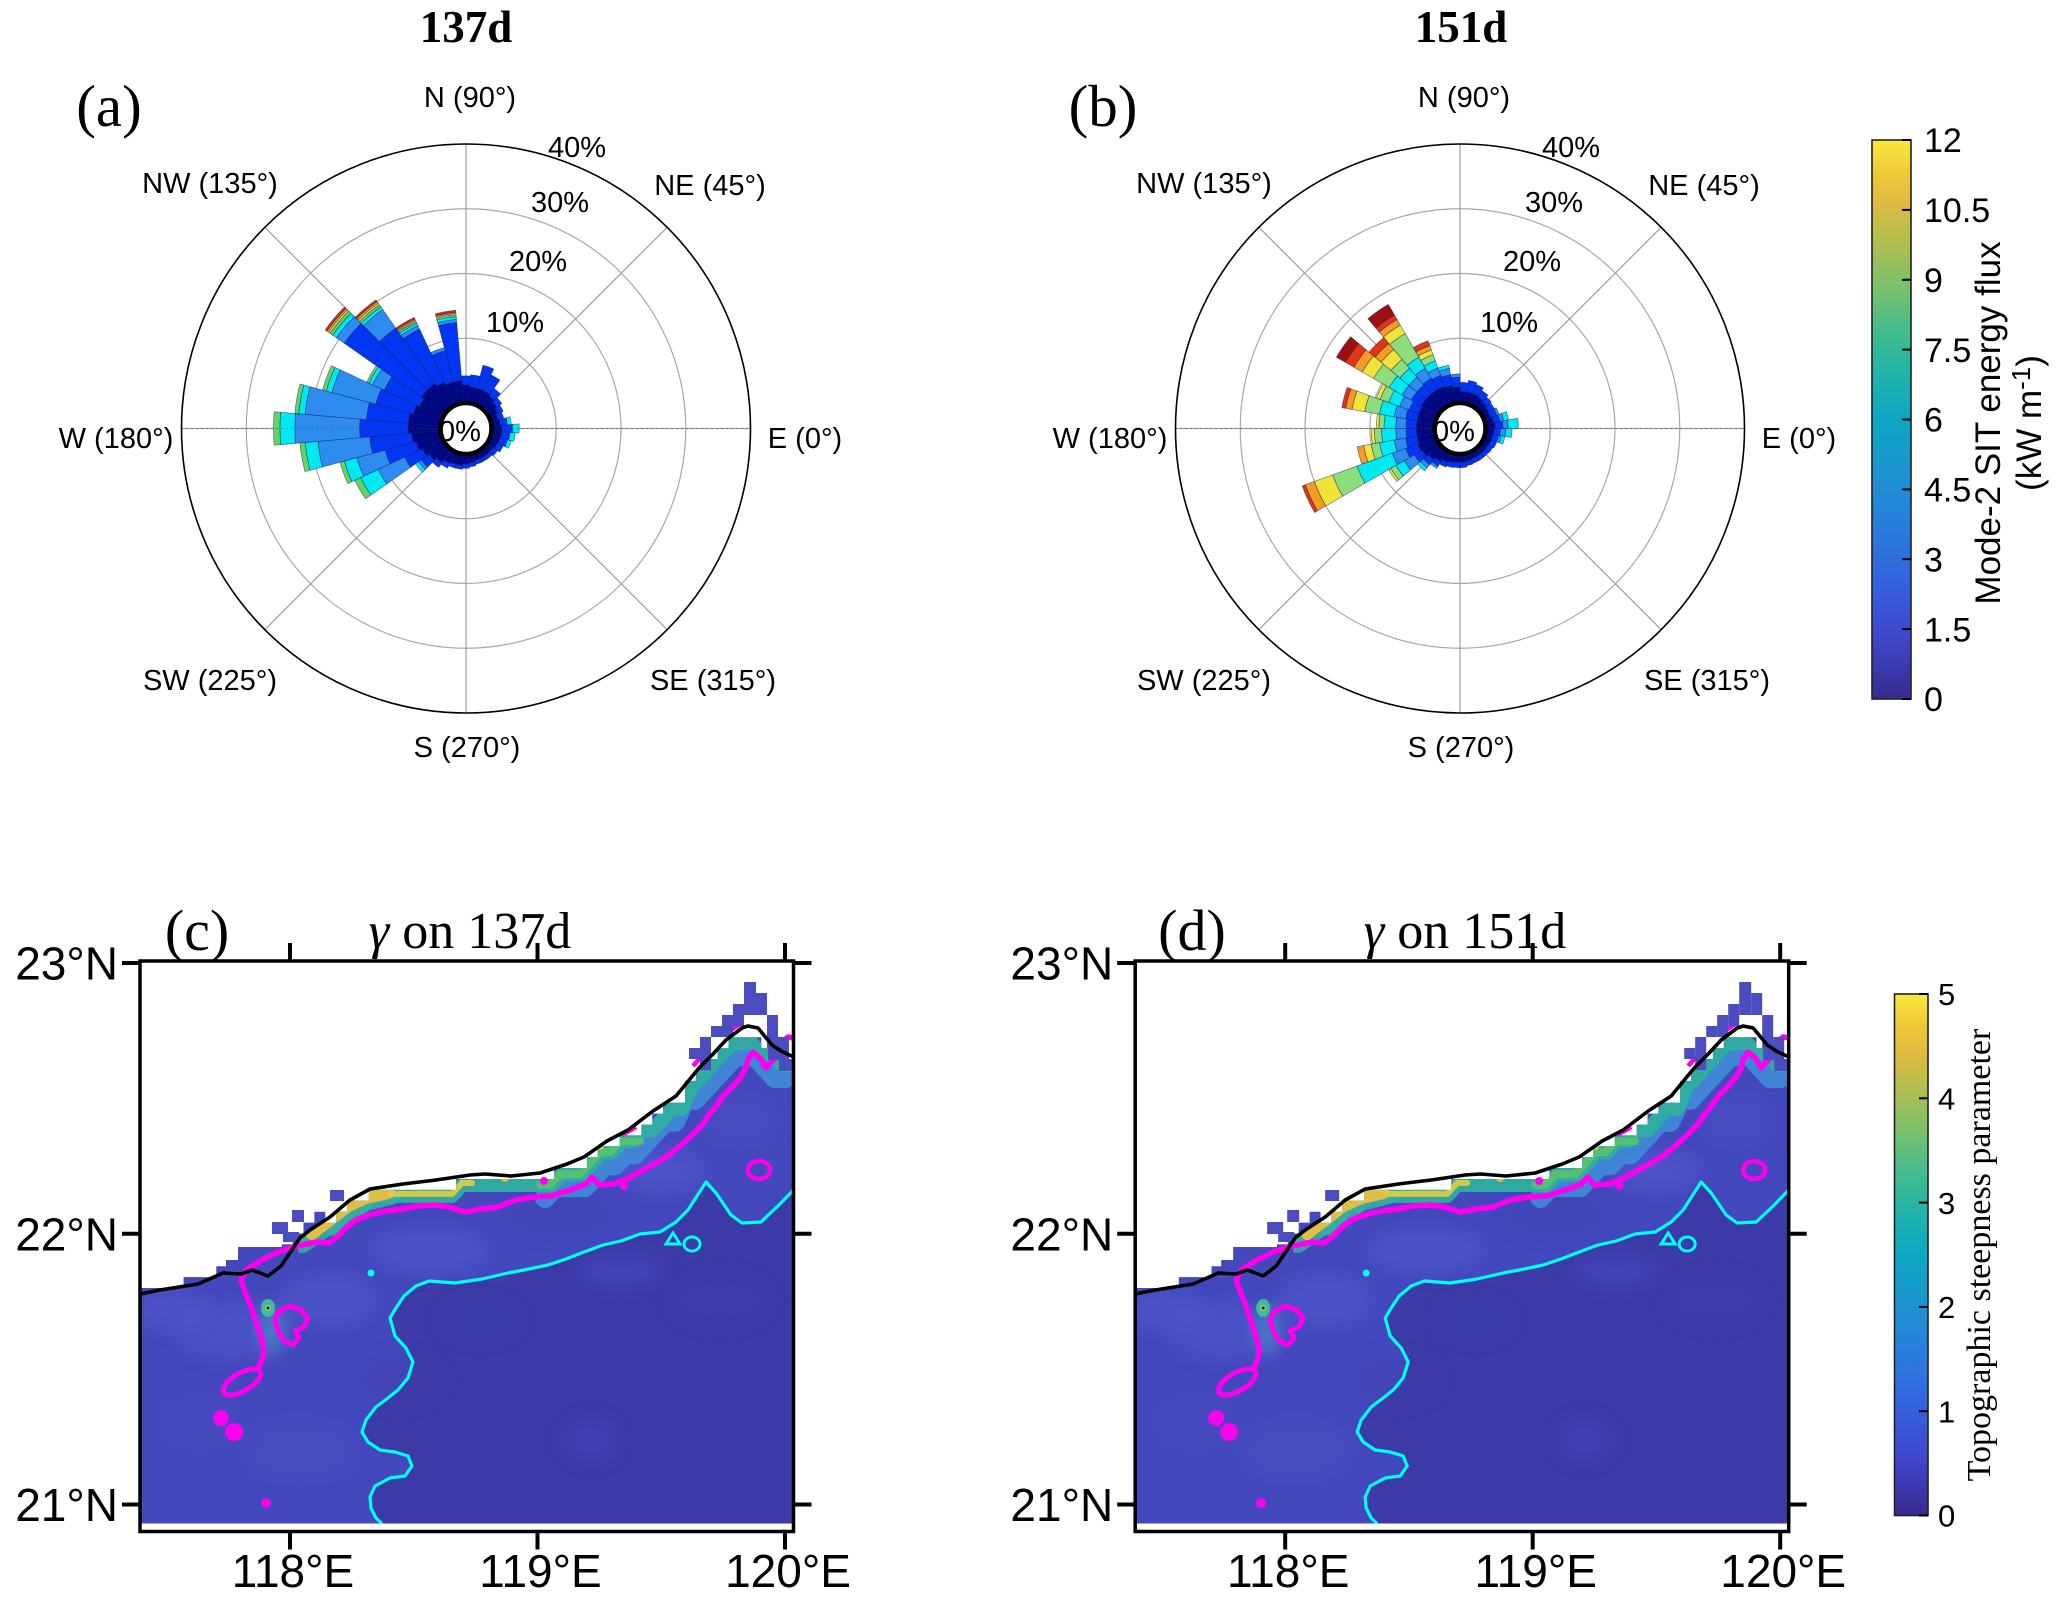 This screenshot has width=2067, height=1598. I want to click on svg-text: γ on 137d, so click(470, 931).